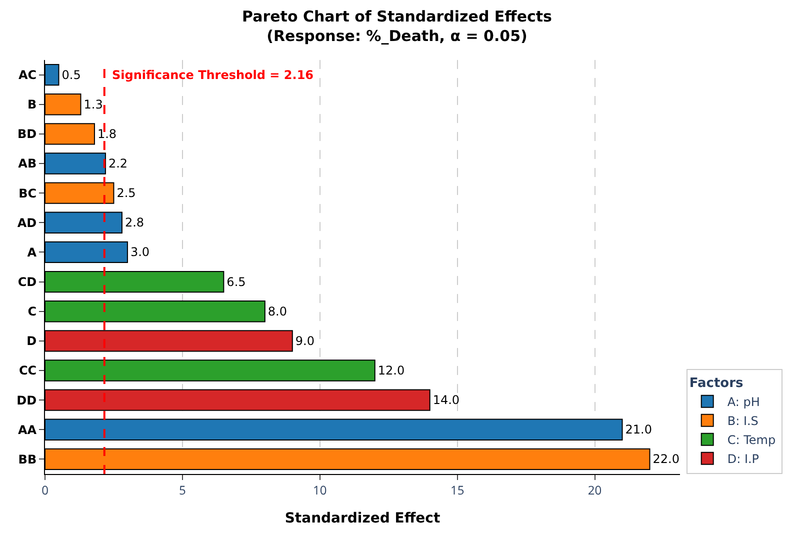 The image size is (794, 535). What do you see at coordinates (118, 163) in the screenshot?
I see `data-label: 2.2` at bounding box center [118, 163].